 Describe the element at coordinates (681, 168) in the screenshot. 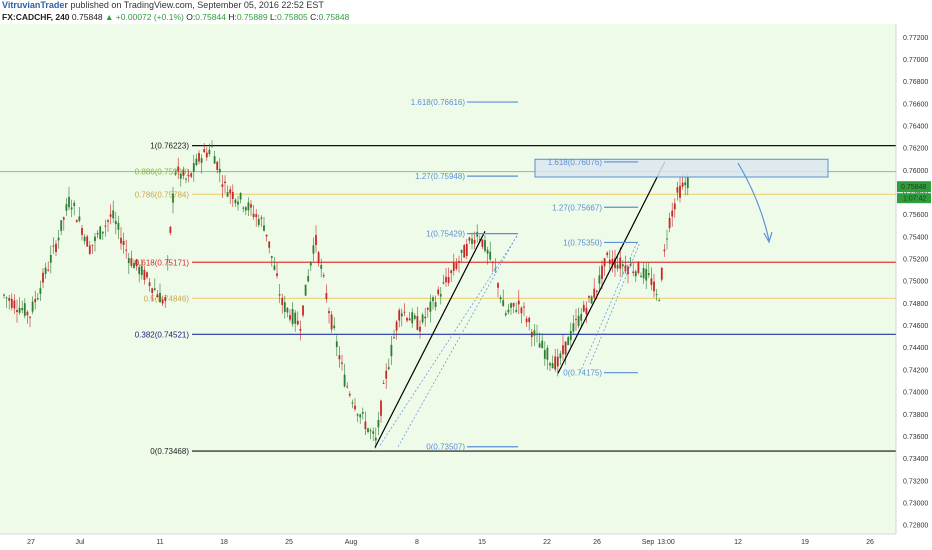

I see `target-zone` at that location.